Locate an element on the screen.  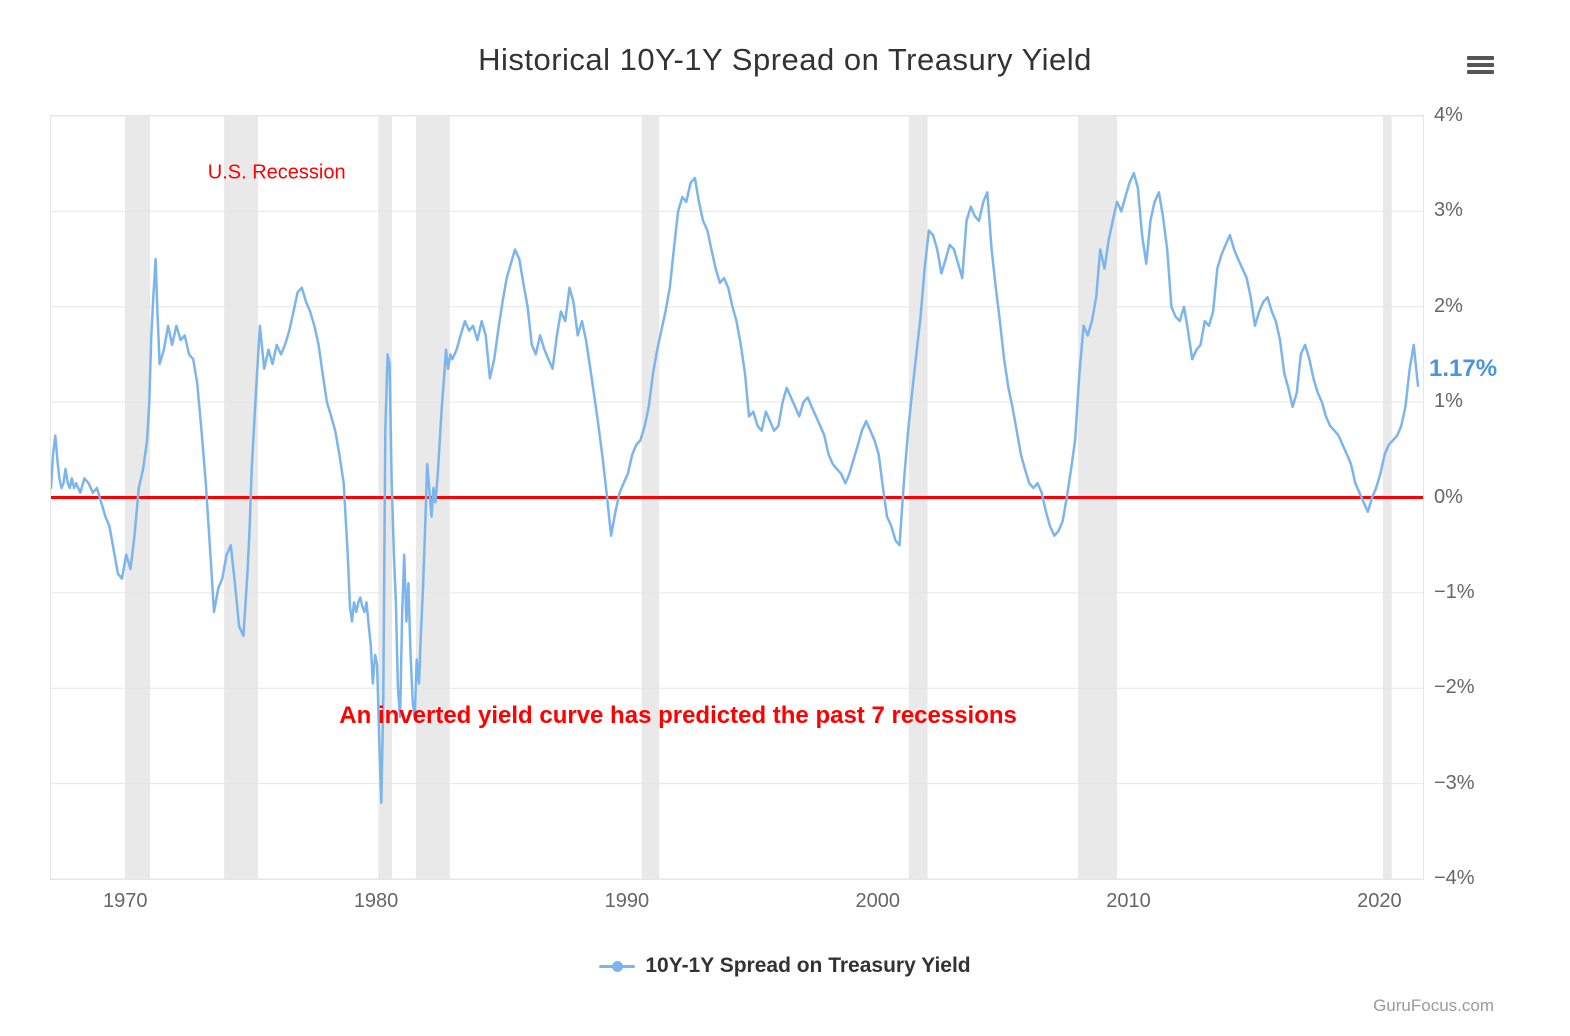
y-axis-label: 0% is located at coordinates (1448, 496).